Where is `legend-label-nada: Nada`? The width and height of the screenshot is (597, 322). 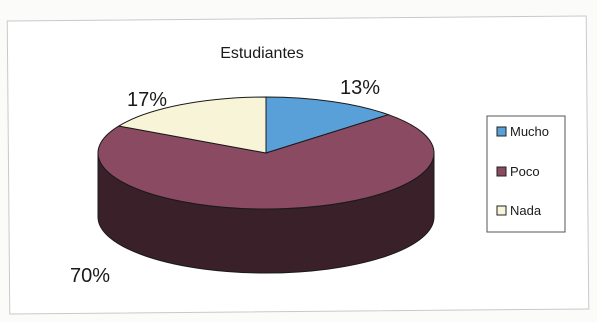 legend-label-nada: Nada is located at coordinates (526, 210).